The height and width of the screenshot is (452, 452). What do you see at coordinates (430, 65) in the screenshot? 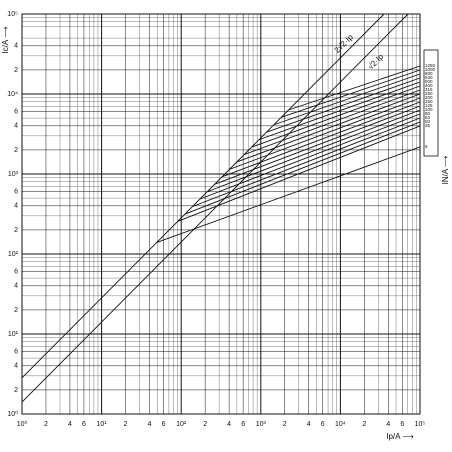
I see `legend-entry: 1250` at bounding box center [430, 65].